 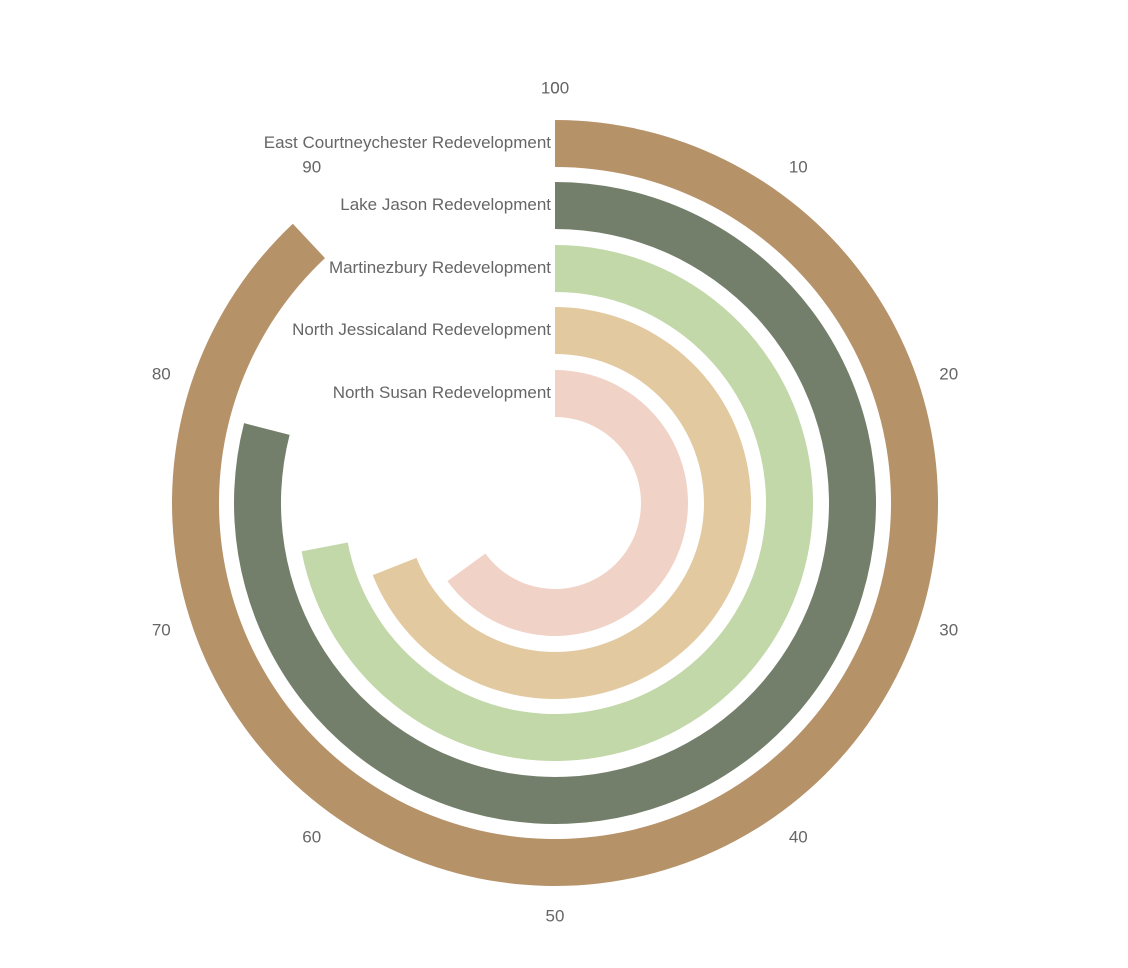 I want to click on bar-north-jessicaland-redevelopment, so click(x=561, y=503).